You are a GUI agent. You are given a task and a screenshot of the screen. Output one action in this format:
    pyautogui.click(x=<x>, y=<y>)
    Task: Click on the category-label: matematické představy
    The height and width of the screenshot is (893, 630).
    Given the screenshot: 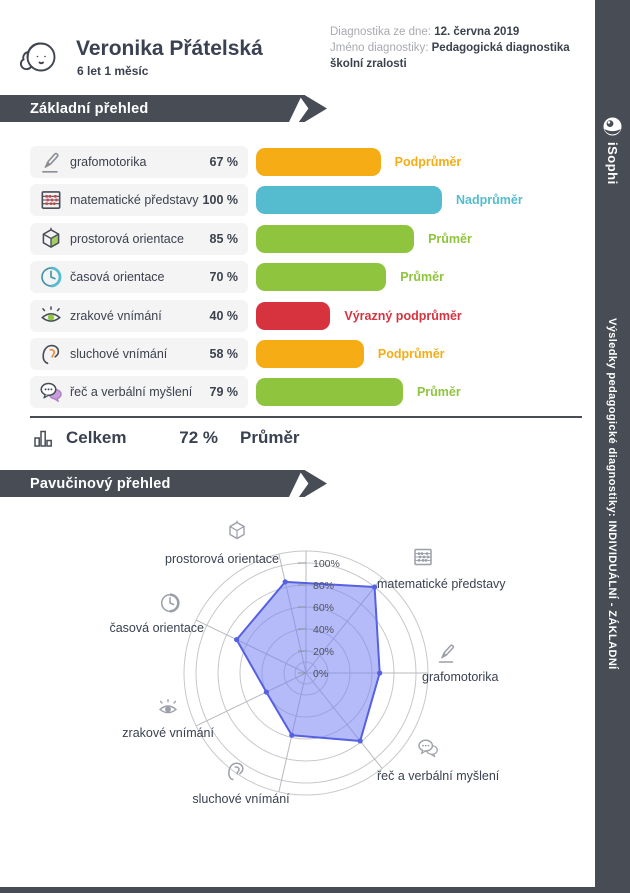 What is the action you would take?
    pyautogui.click(x=134, y=200)
    